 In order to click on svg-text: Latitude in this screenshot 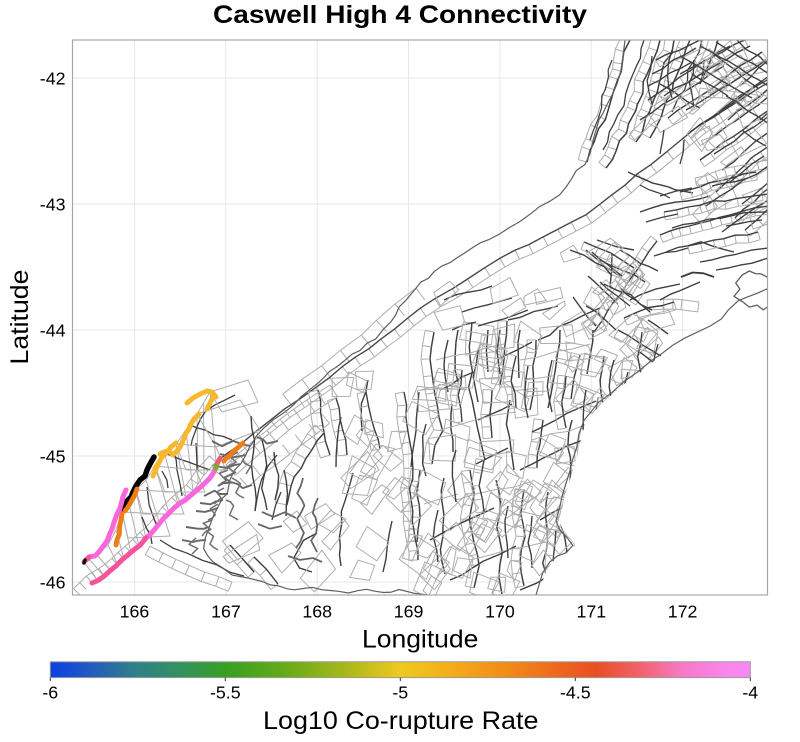, I will do `click(20, 317)`.